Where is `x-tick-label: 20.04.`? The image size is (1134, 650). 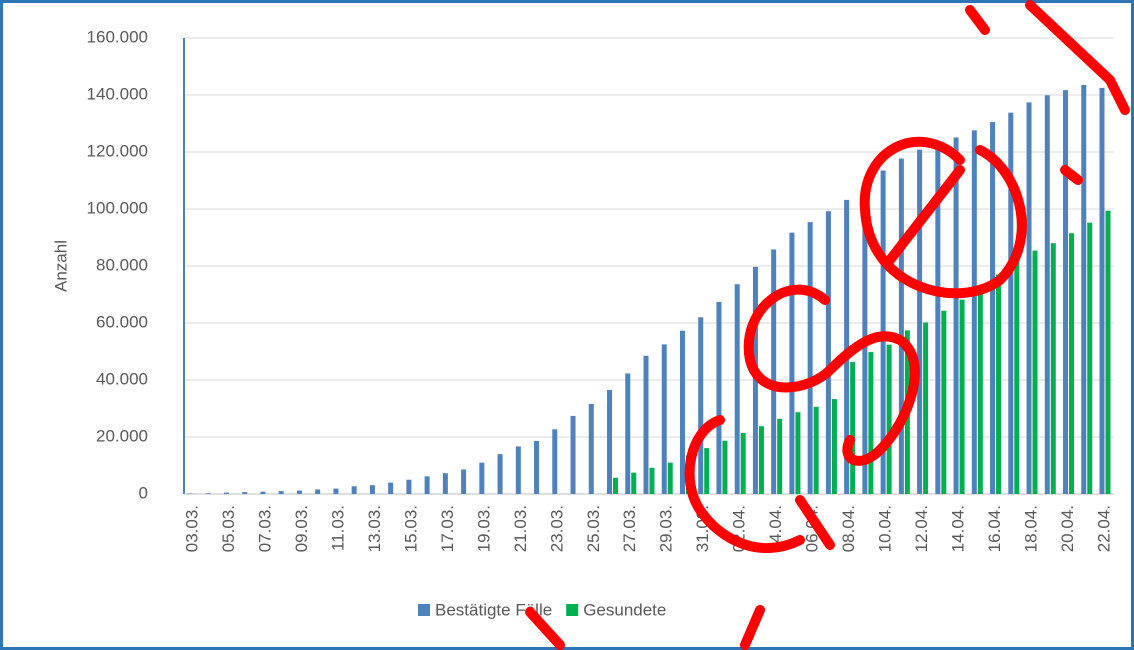 x-tick-label: 20.04. is located at coordinates (1067, 528).